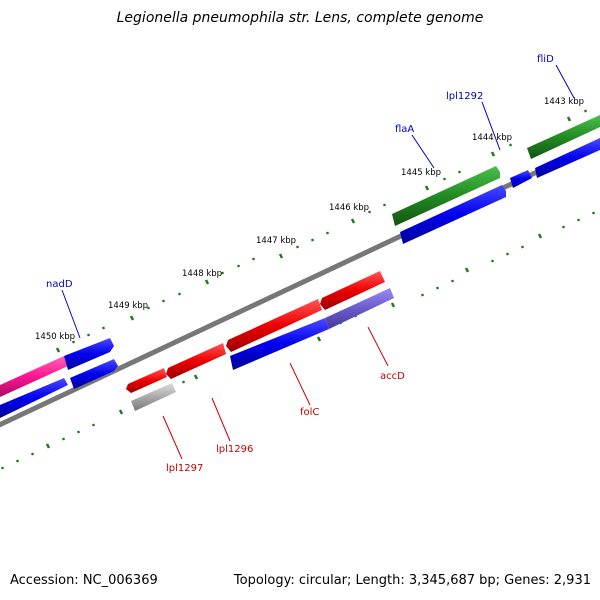 The image size is (600, 600). What do you see at coordinates (172, 437) in the screenshot?
I see `leader-lpl1297` at bounding box center [172, 437].